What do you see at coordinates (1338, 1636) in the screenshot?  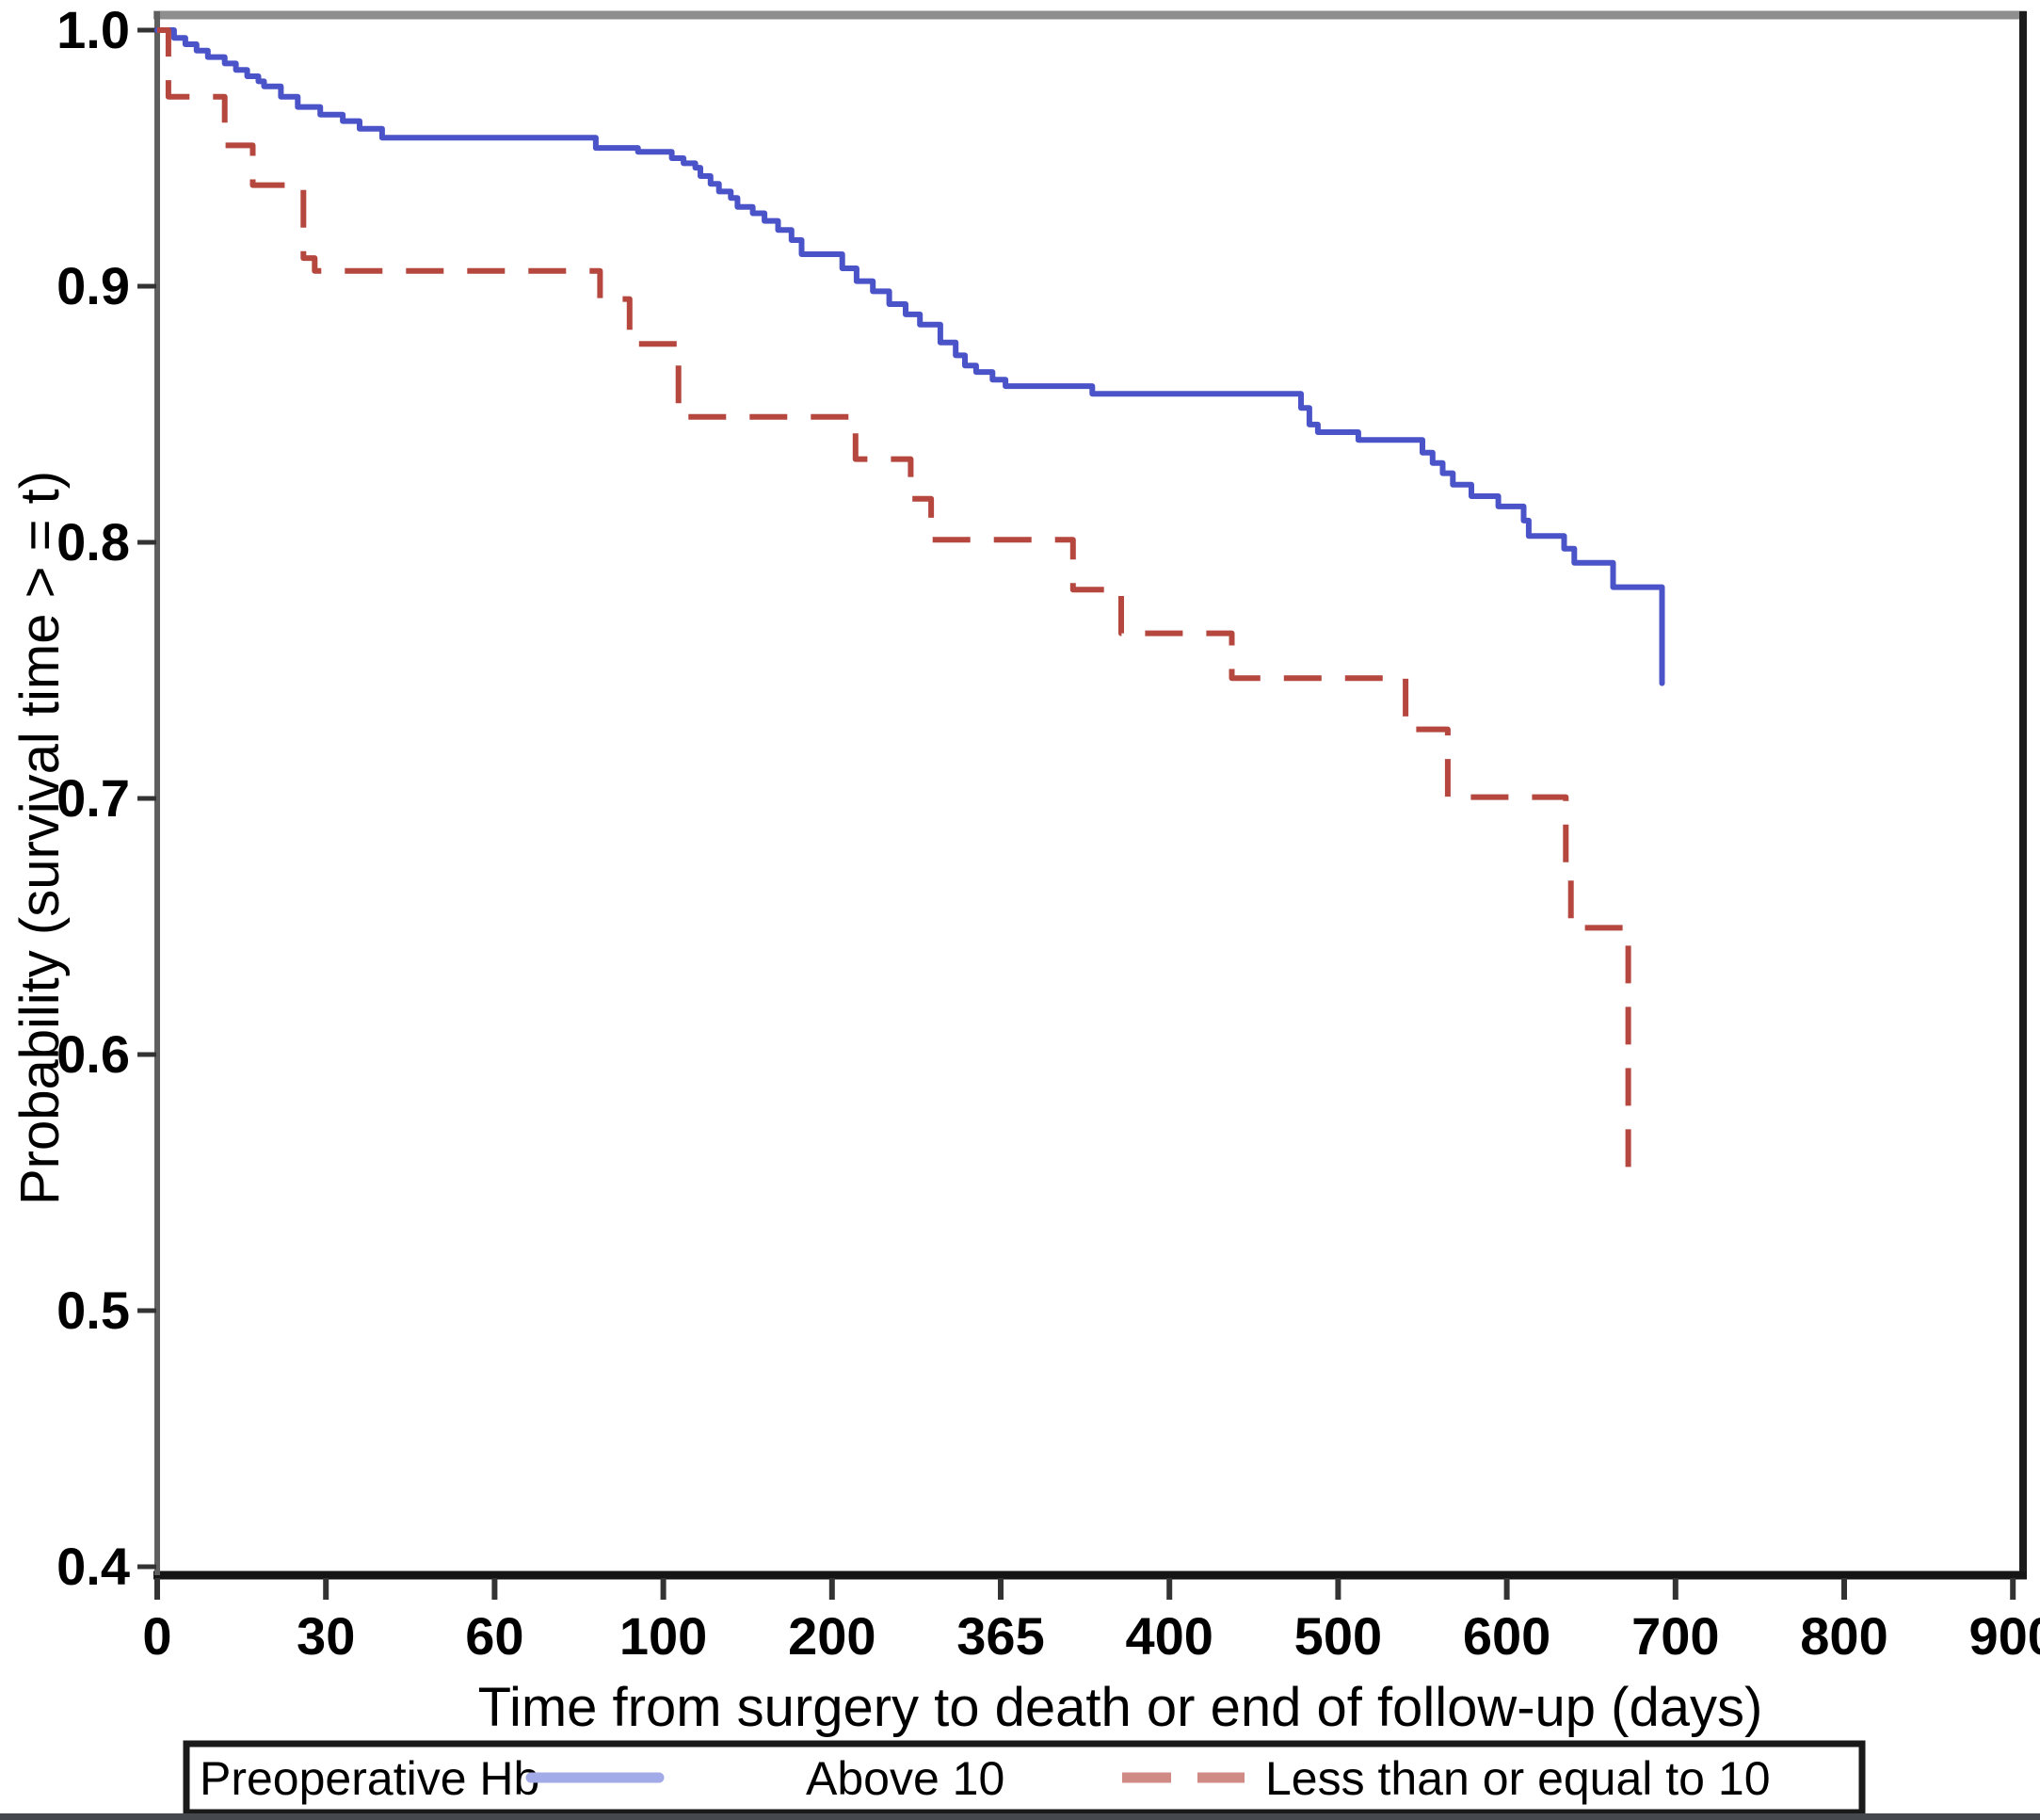 I see `x-tick-label: 500` at bounding box center [1338, 1636].